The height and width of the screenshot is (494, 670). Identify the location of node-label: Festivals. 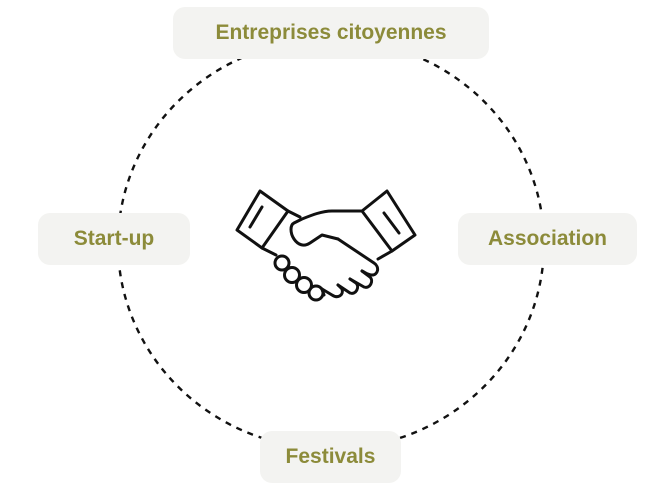
(330, 456).